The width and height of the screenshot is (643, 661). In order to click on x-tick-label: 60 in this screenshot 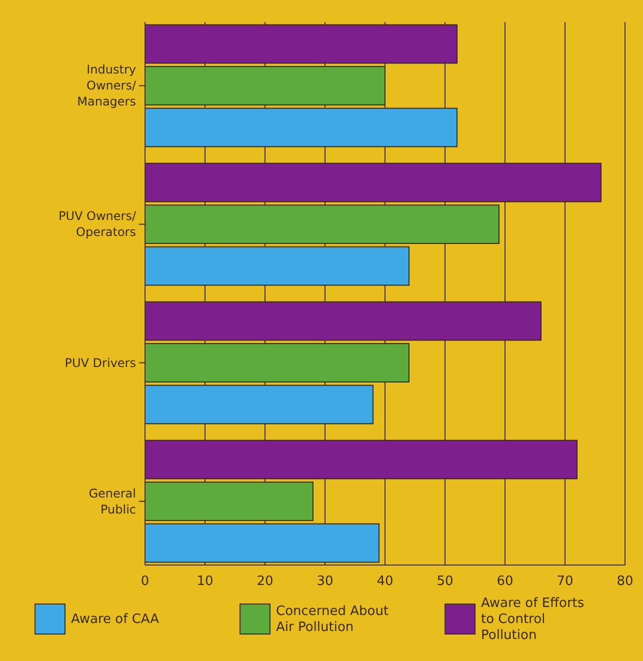, I will do `click(505, 581)`.